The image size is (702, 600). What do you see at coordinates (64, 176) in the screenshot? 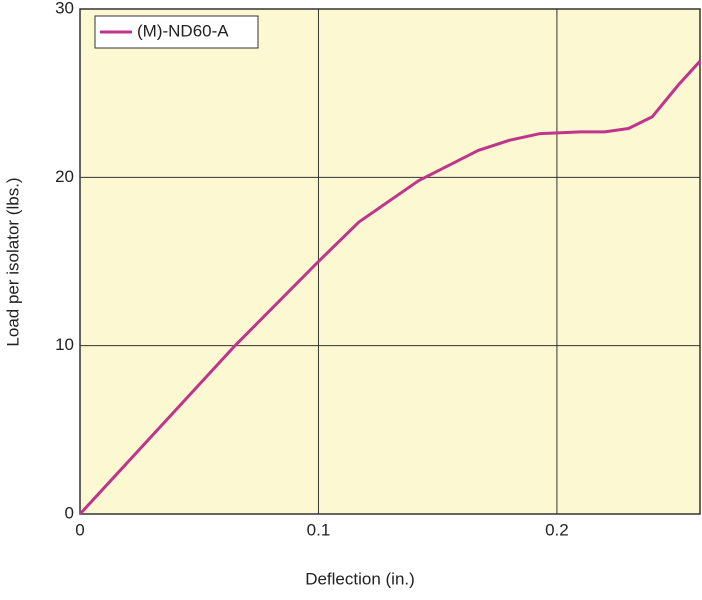
I see `y-tick-label: 20` at bounding box center [64, 176].